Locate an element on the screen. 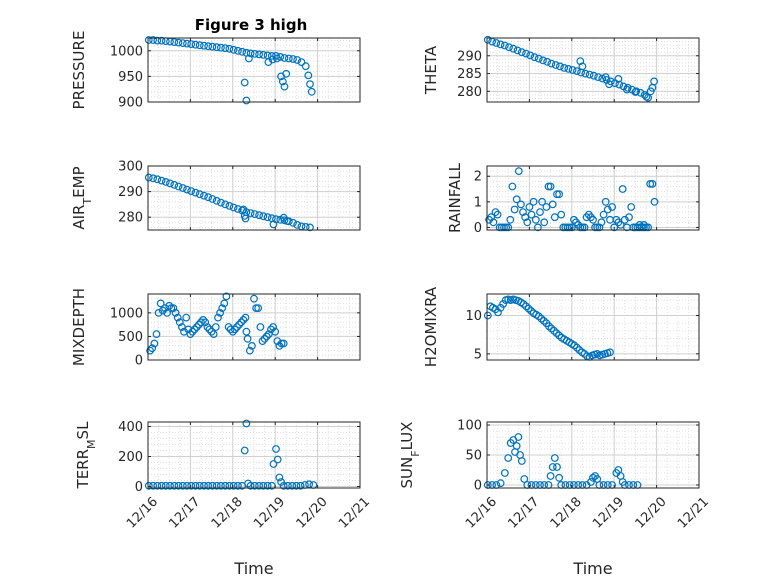  y-axis-label: SUNFLUX is located at coordinates (410, 455).